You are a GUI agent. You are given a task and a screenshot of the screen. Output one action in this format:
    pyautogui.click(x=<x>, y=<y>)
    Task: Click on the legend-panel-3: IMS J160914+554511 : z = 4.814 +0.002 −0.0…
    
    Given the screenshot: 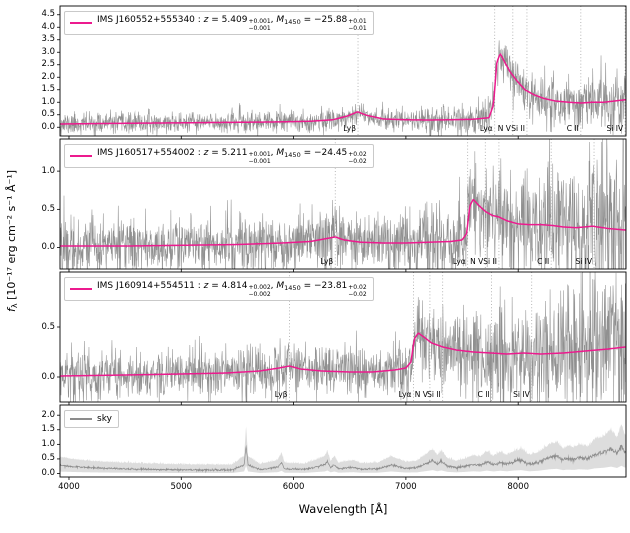 What is the action you would take?
    pyautogui.click(x=219, y=289)
    